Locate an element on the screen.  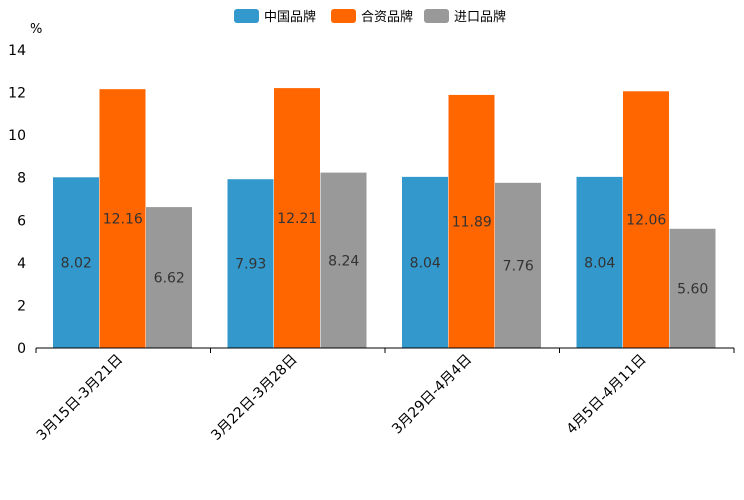
x-category-label: 3月29日-4月4日 is located at coordinates (432, 395).